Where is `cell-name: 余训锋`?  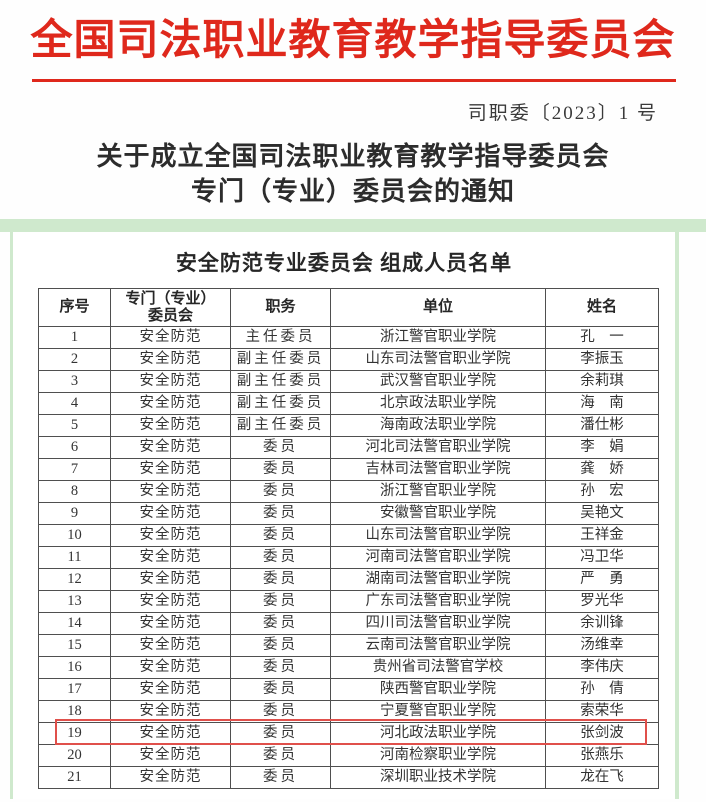 cell-name: 余训锋 is located at coordinates (602, 623).